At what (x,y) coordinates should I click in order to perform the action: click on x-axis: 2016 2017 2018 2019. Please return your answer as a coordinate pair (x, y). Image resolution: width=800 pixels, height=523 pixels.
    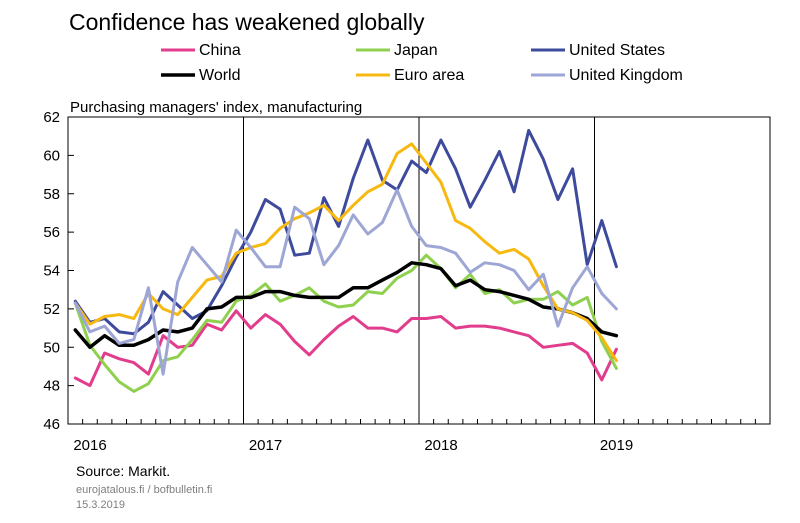
    Looking at the image, I should click on (414, 436).